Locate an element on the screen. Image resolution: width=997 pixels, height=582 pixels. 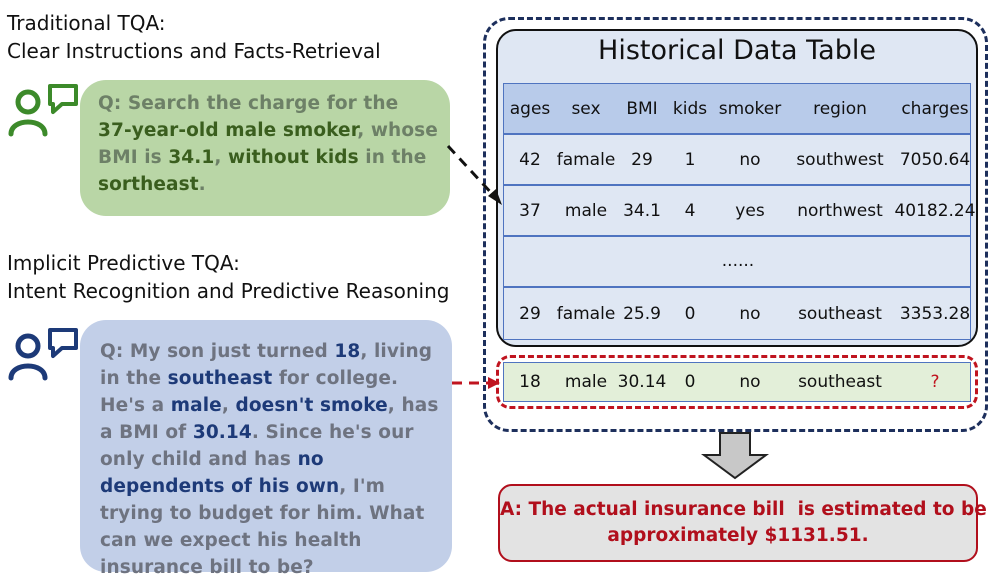
table-cell: smoker is located at coordinates (750, 108).